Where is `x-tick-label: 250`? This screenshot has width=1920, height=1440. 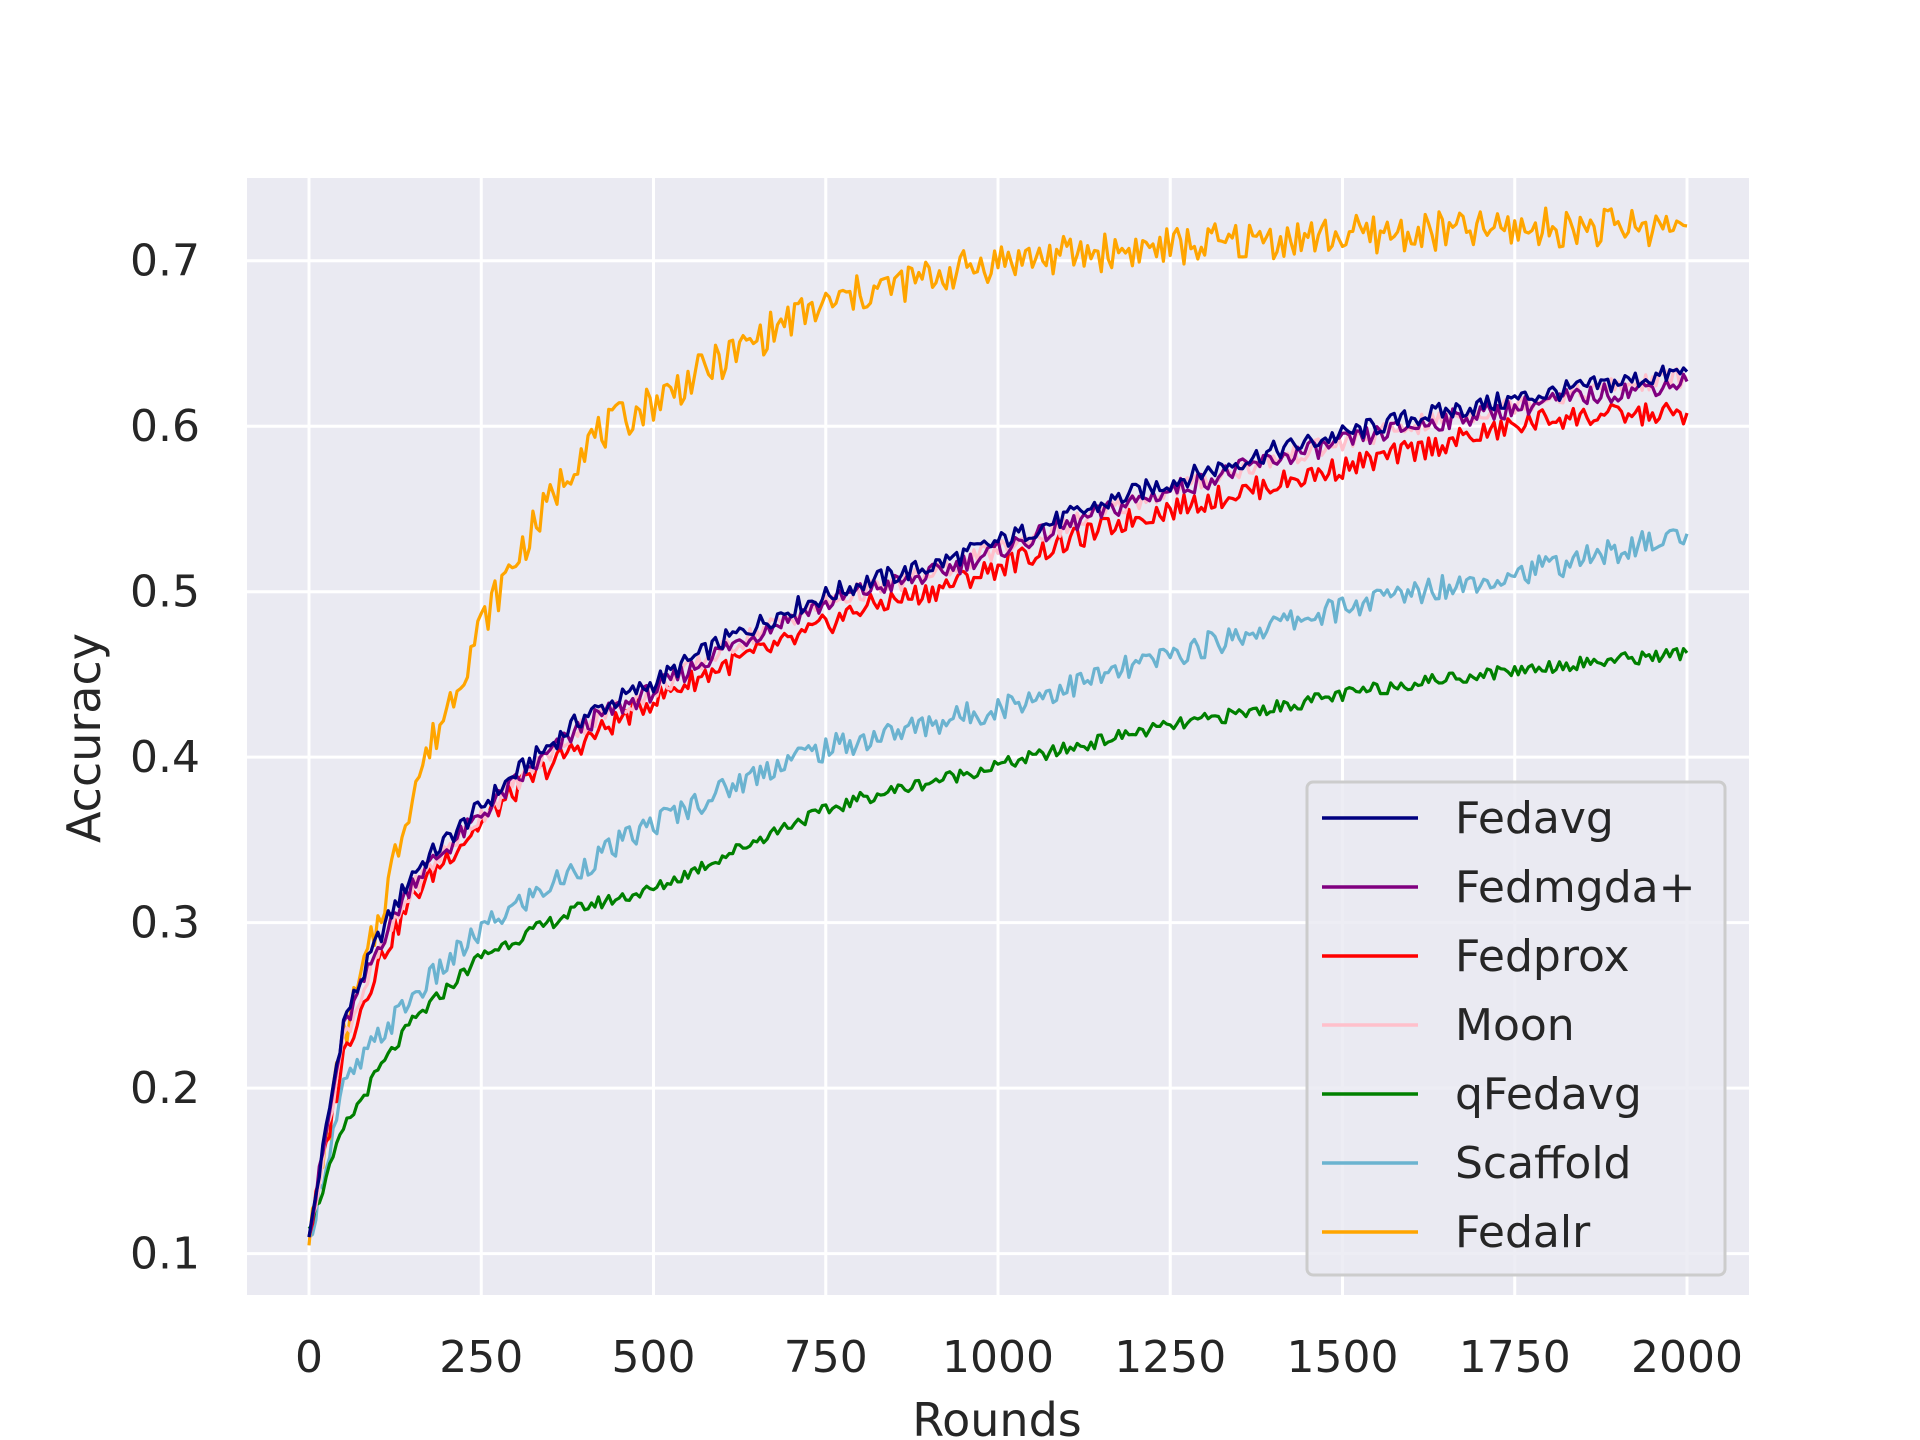
x-tick-label: 250 is located at coordinates (481, 1357).